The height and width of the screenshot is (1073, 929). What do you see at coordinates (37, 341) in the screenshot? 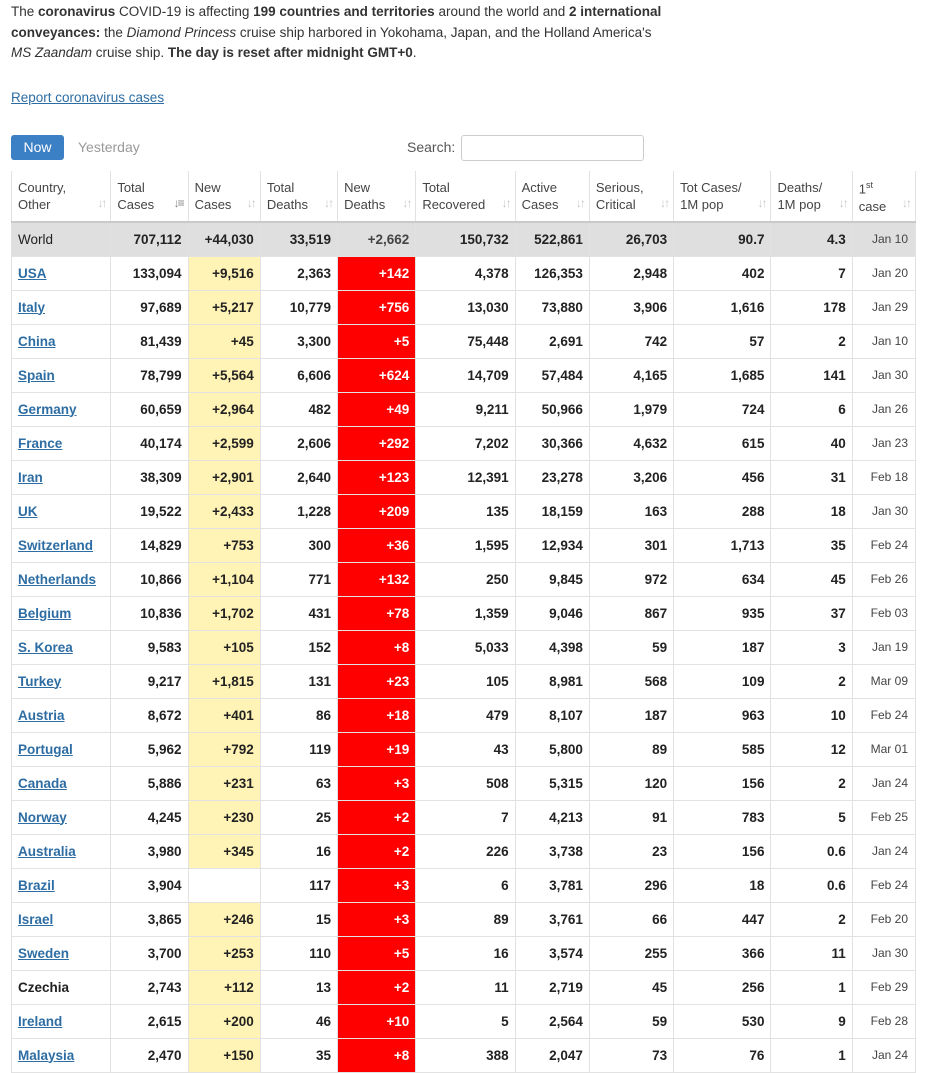
I see `country-link: China` at bounding box center [37, 341].